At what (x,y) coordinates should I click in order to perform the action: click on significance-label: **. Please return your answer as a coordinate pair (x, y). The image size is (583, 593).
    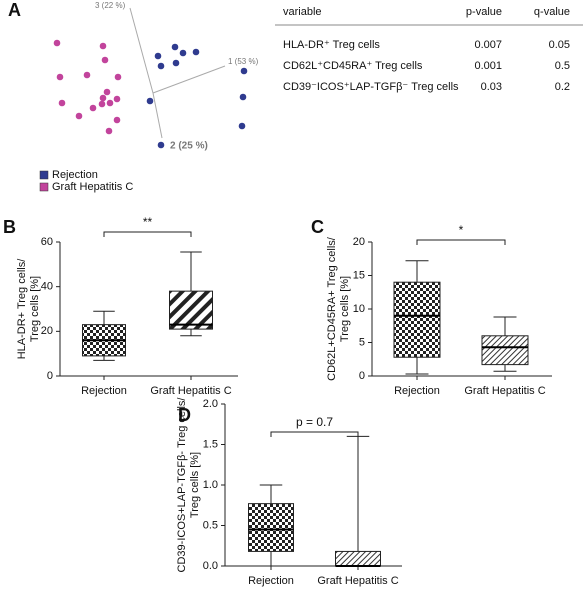
    Looking at the image, I should click on (148, 222).